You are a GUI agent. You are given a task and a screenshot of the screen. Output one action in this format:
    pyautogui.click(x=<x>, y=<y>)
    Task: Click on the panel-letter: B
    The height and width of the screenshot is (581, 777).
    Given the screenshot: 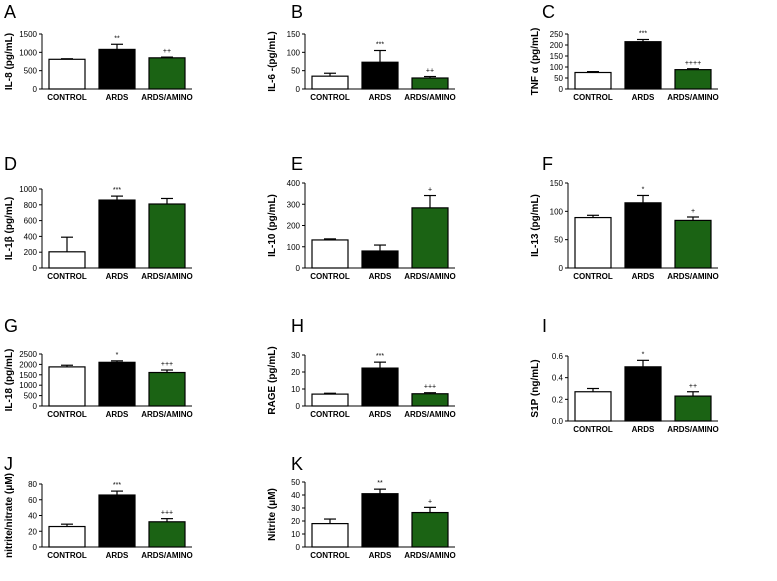 What is the action you would take?
    pyautogui.click(x=297, y=12)
    